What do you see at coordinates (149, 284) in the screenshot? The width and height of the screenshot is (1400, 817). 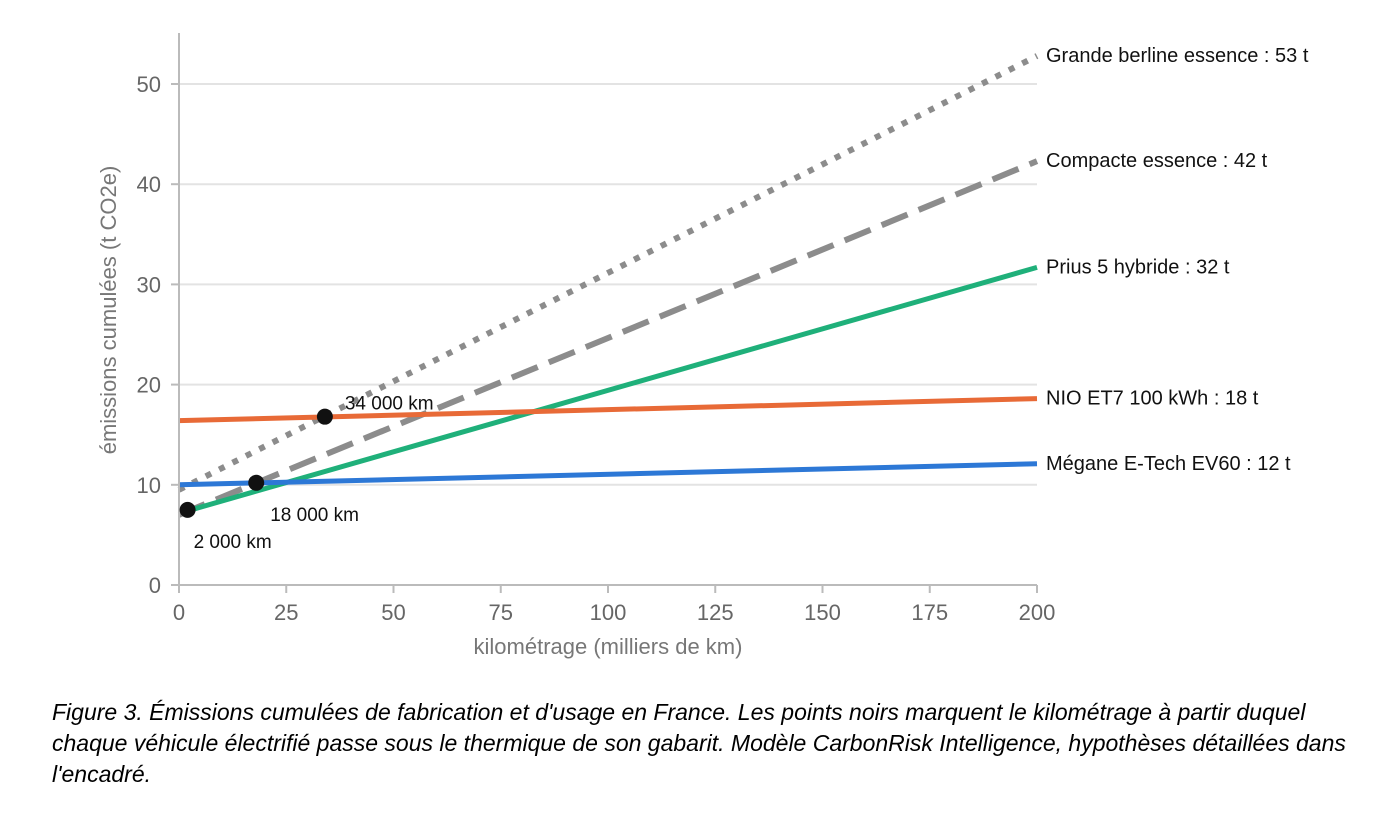 I see `y-tick-label: 30` at bounding box center [149, 284].